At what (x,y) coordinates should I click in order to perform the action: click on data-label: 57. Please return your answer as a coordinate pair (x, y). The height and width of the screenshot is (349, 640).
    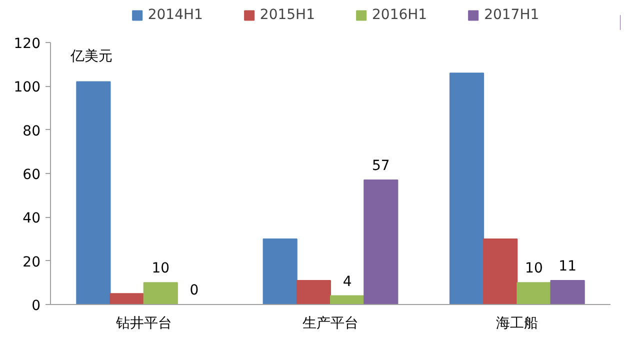
    Looking at the image, I should click on (381, 166).